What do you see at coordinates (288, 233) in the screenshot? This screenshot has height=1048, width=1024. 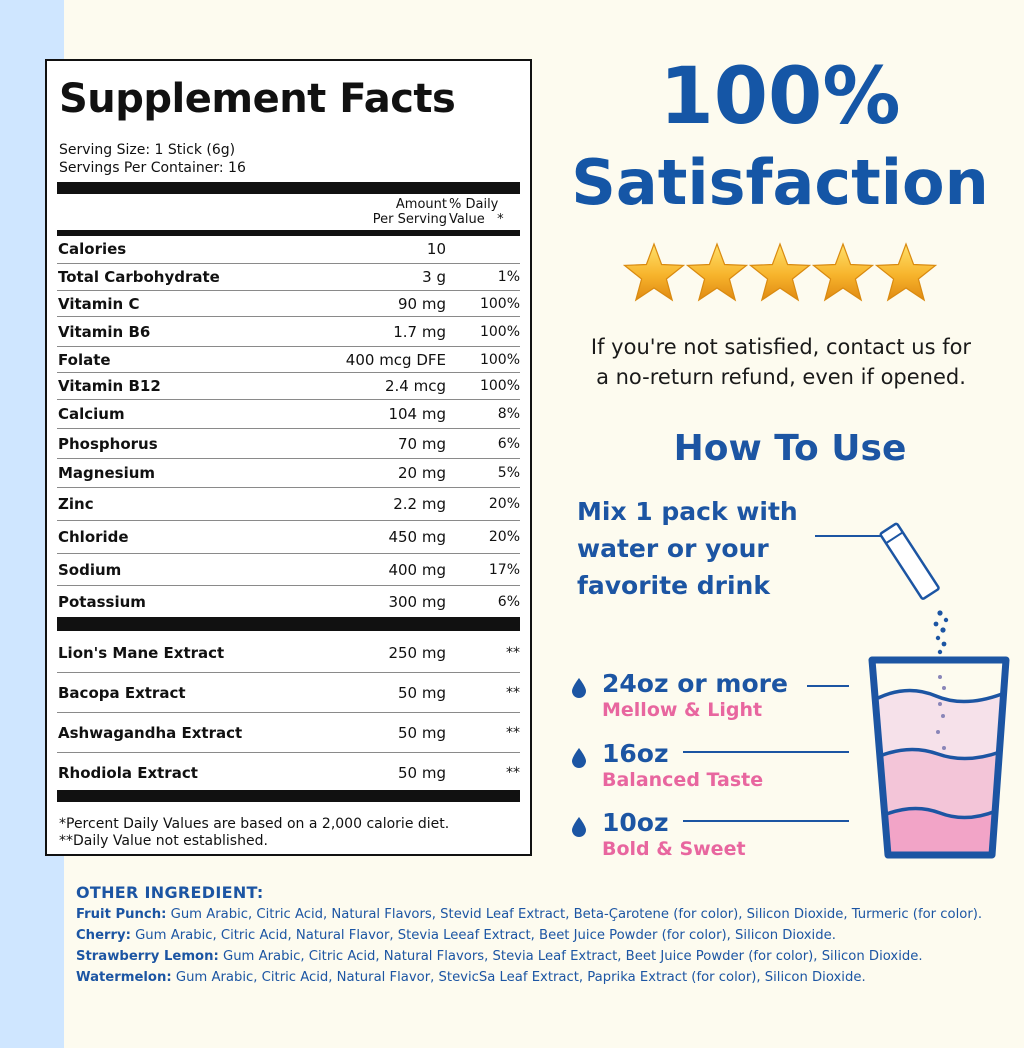 I see `medium-divider` at bounding box center [288, 233].